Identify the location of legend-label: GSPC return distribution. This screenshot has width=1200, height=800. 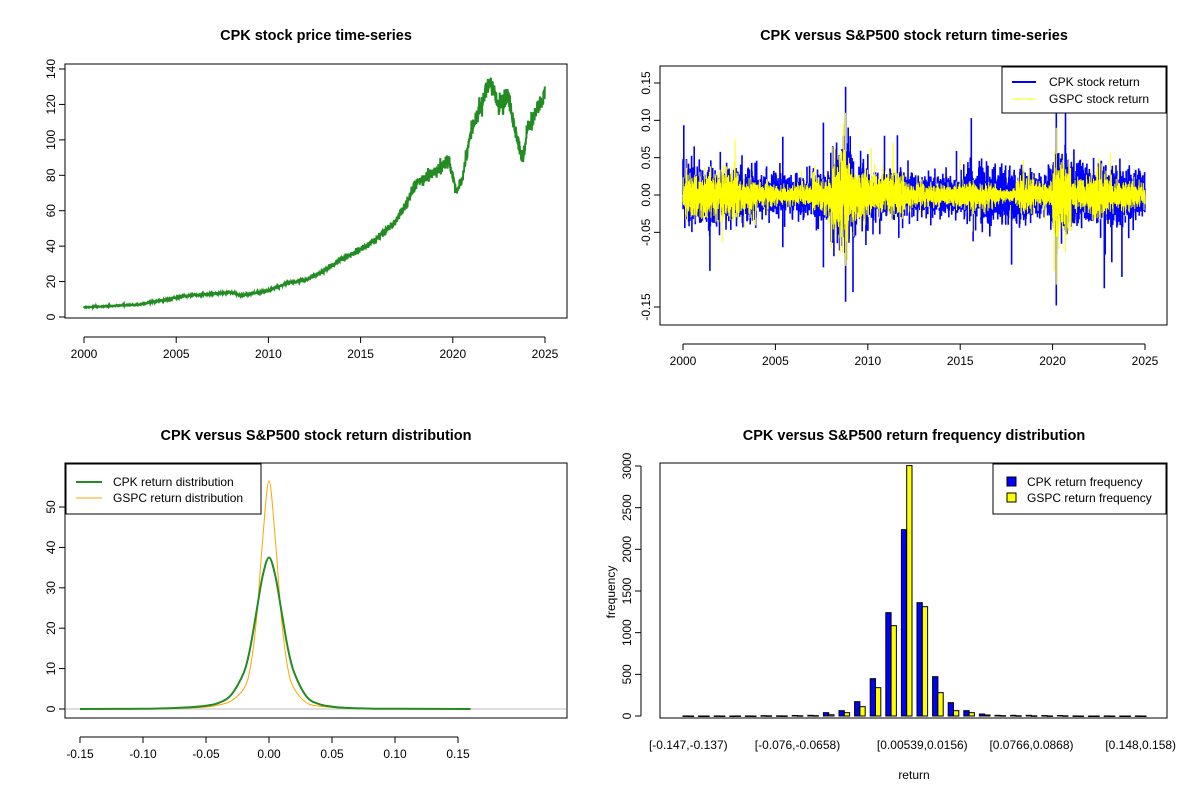
(178, 498).